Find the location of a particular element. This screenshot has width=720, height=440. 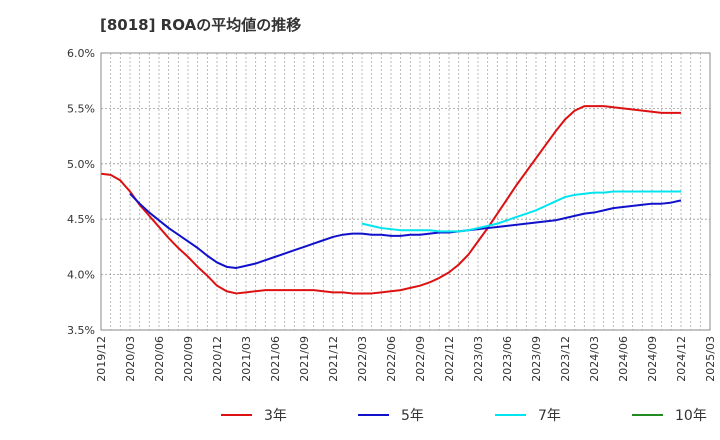

x-tick-label: 2020/12 is located at coordinates (217, 359).